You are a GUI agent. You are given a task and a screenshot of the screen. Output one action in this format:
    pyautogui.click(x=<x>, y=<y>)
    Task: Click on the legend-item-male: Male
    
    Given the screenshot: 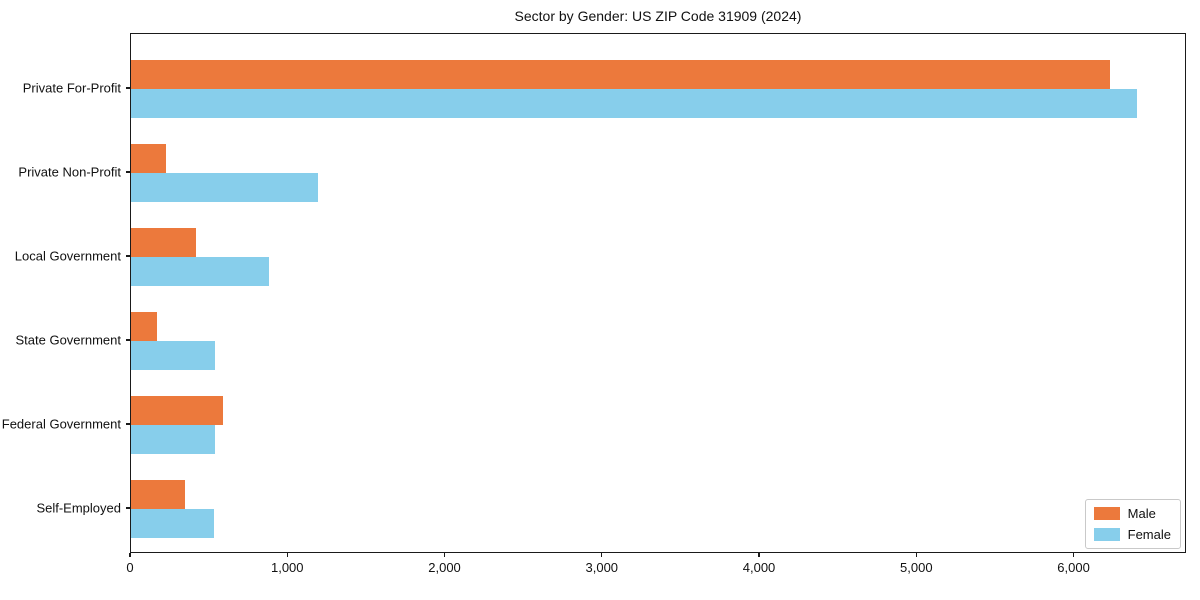 What is the action you would take?
    pyautogui.click(x=1132, y=513)
    